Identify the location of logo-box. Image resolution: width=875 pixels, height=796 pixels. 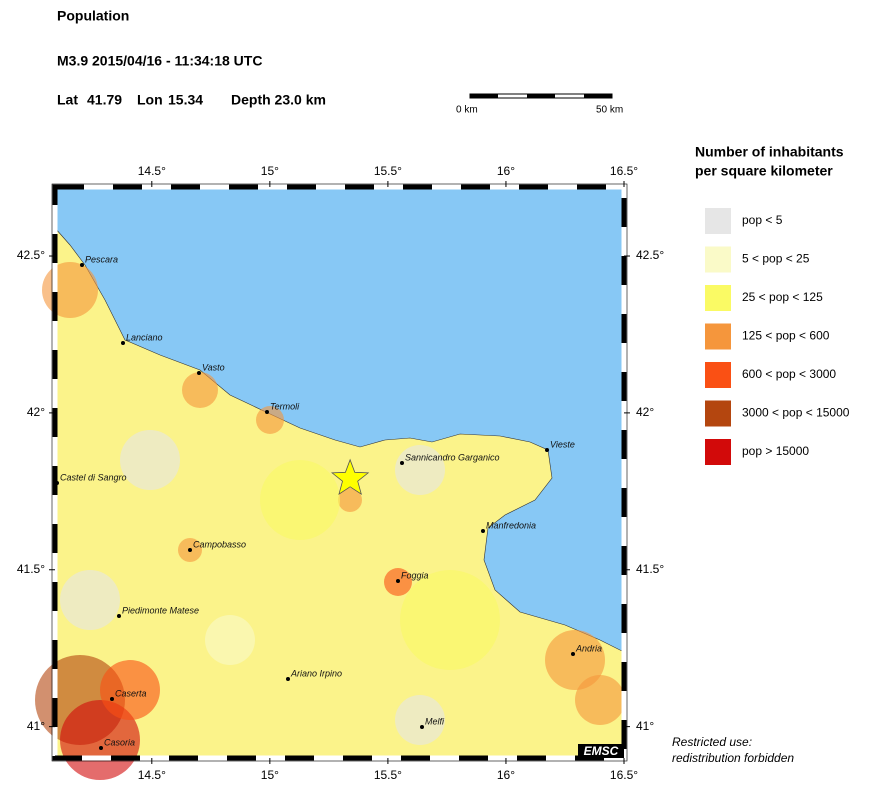
(601, 751).